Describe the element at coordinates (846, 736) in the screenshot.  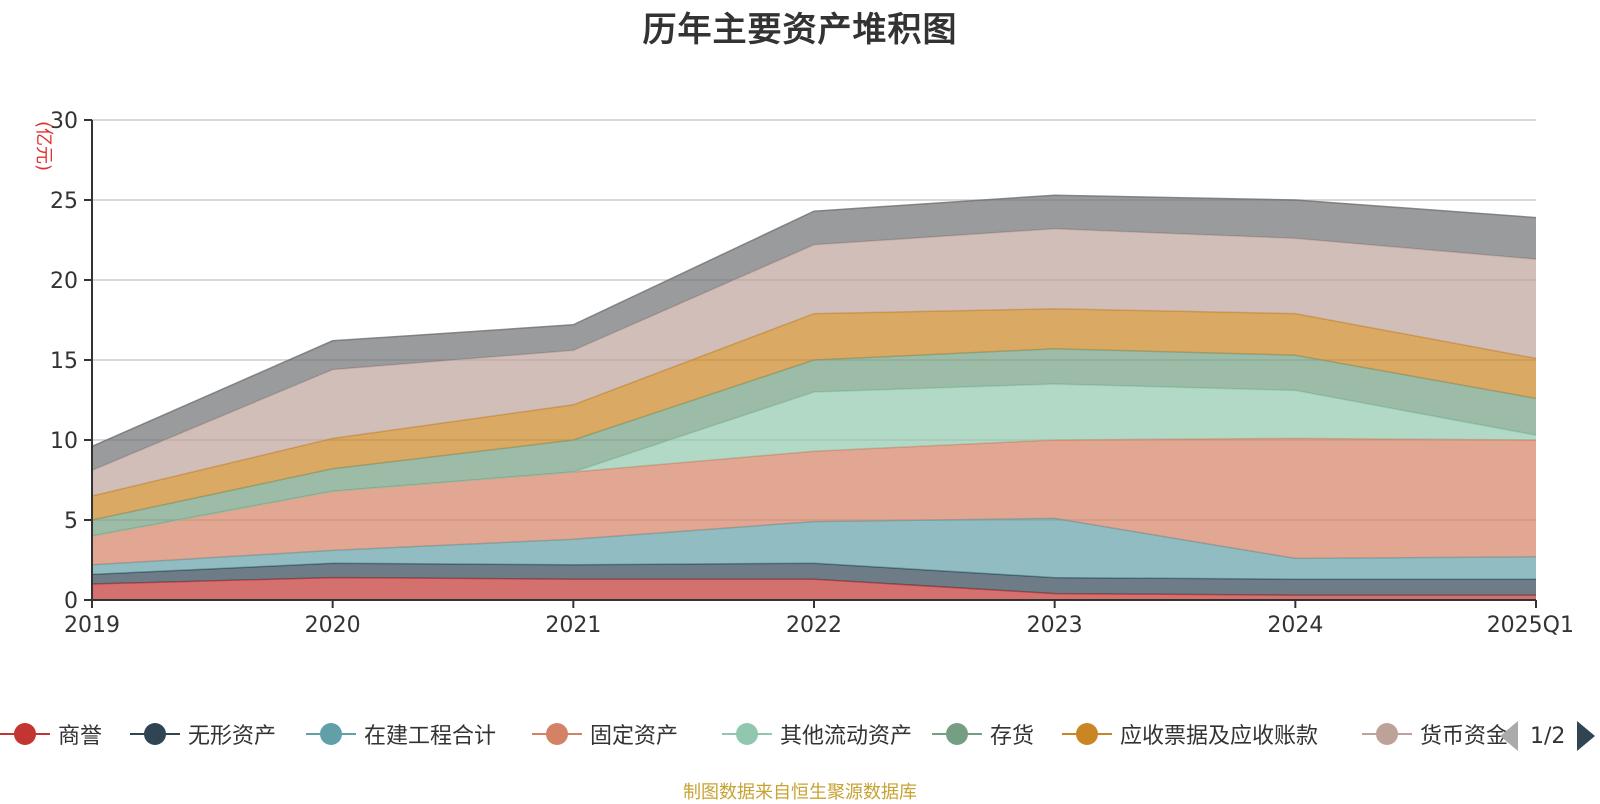
I see `legend-label-4: 其他流动资产` at that location.